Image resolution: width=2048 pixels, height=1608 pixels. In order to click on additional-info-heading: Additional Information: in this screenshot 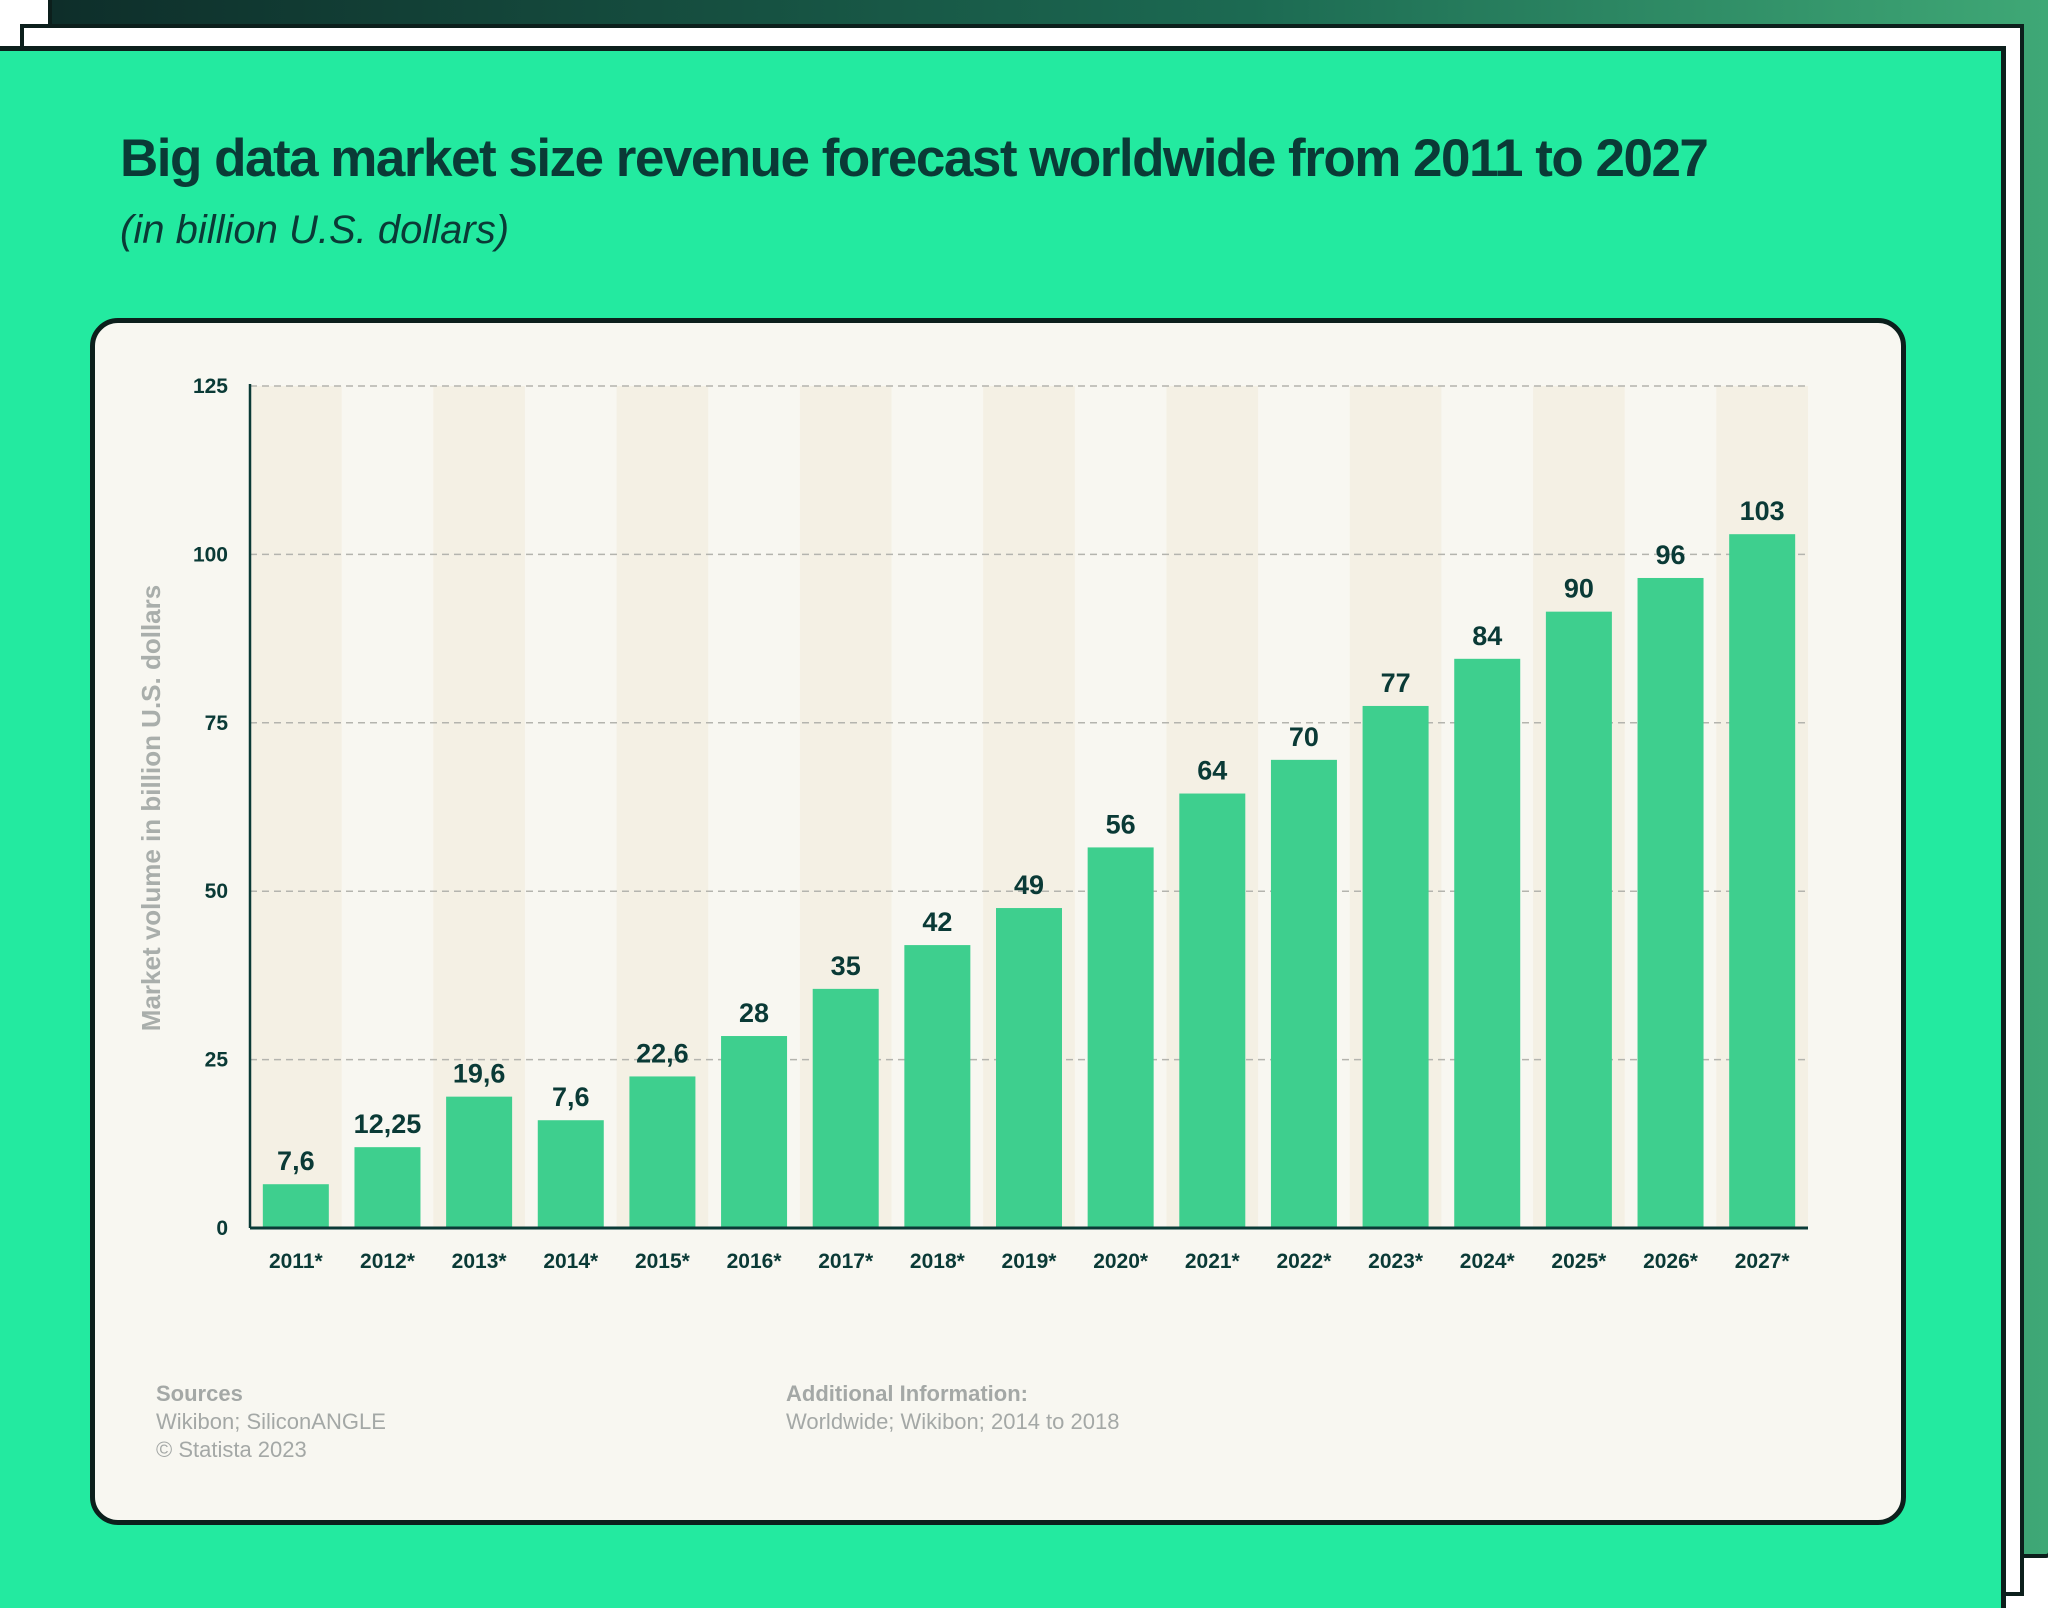, I will do `click(907, 1393)`.